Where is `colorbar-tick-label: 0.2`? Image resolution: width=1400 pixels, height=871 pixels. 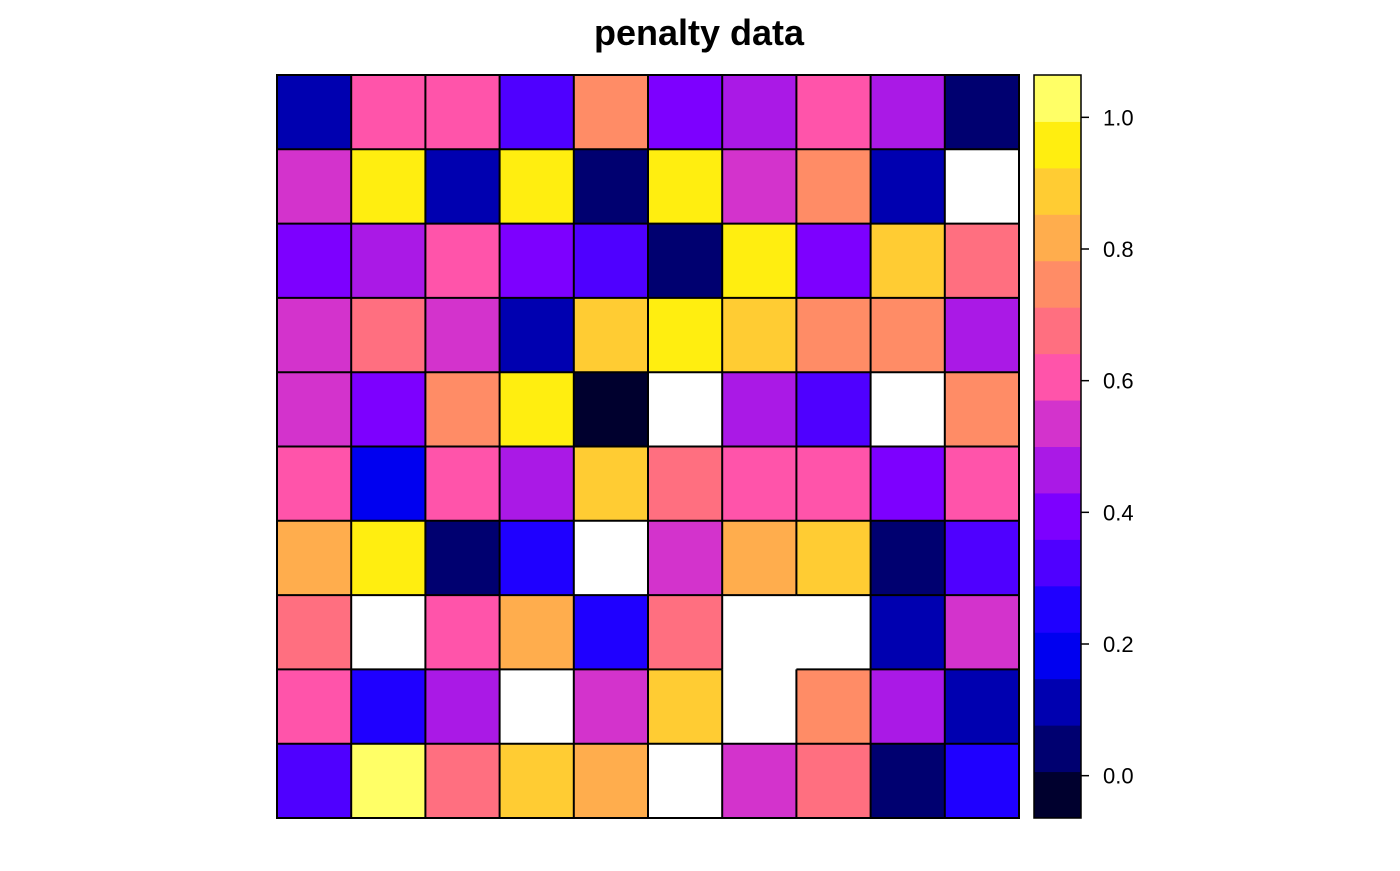 colorbar-tick-label: 0.2 is located at coordinates (1118, 644).